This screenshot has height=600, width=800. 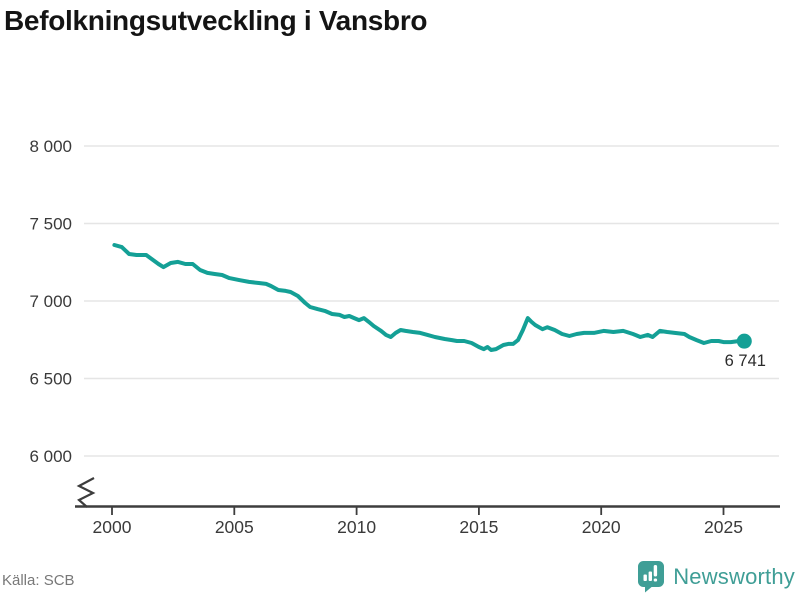 I want to click on x-axis-tick-label: 2005, so click(x=234, y=527).